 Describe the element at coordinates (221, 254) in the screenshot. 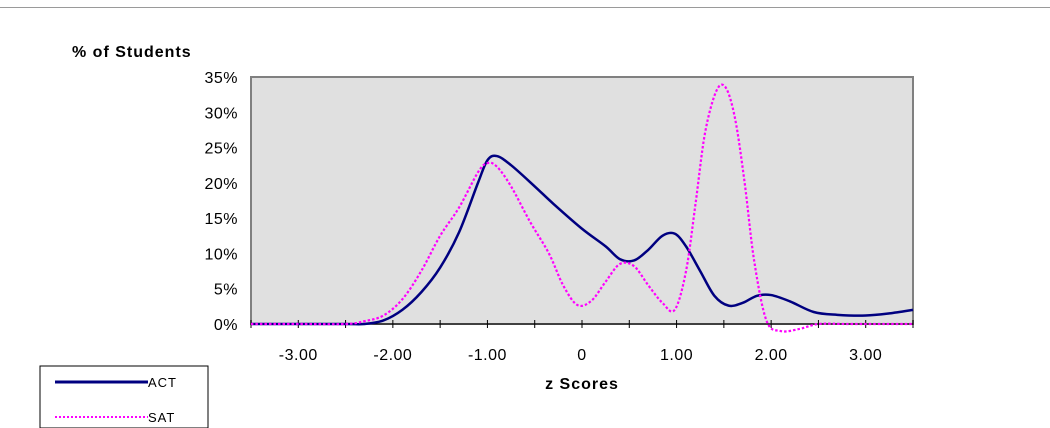

I see `y-tick-label: 10%` at that location.